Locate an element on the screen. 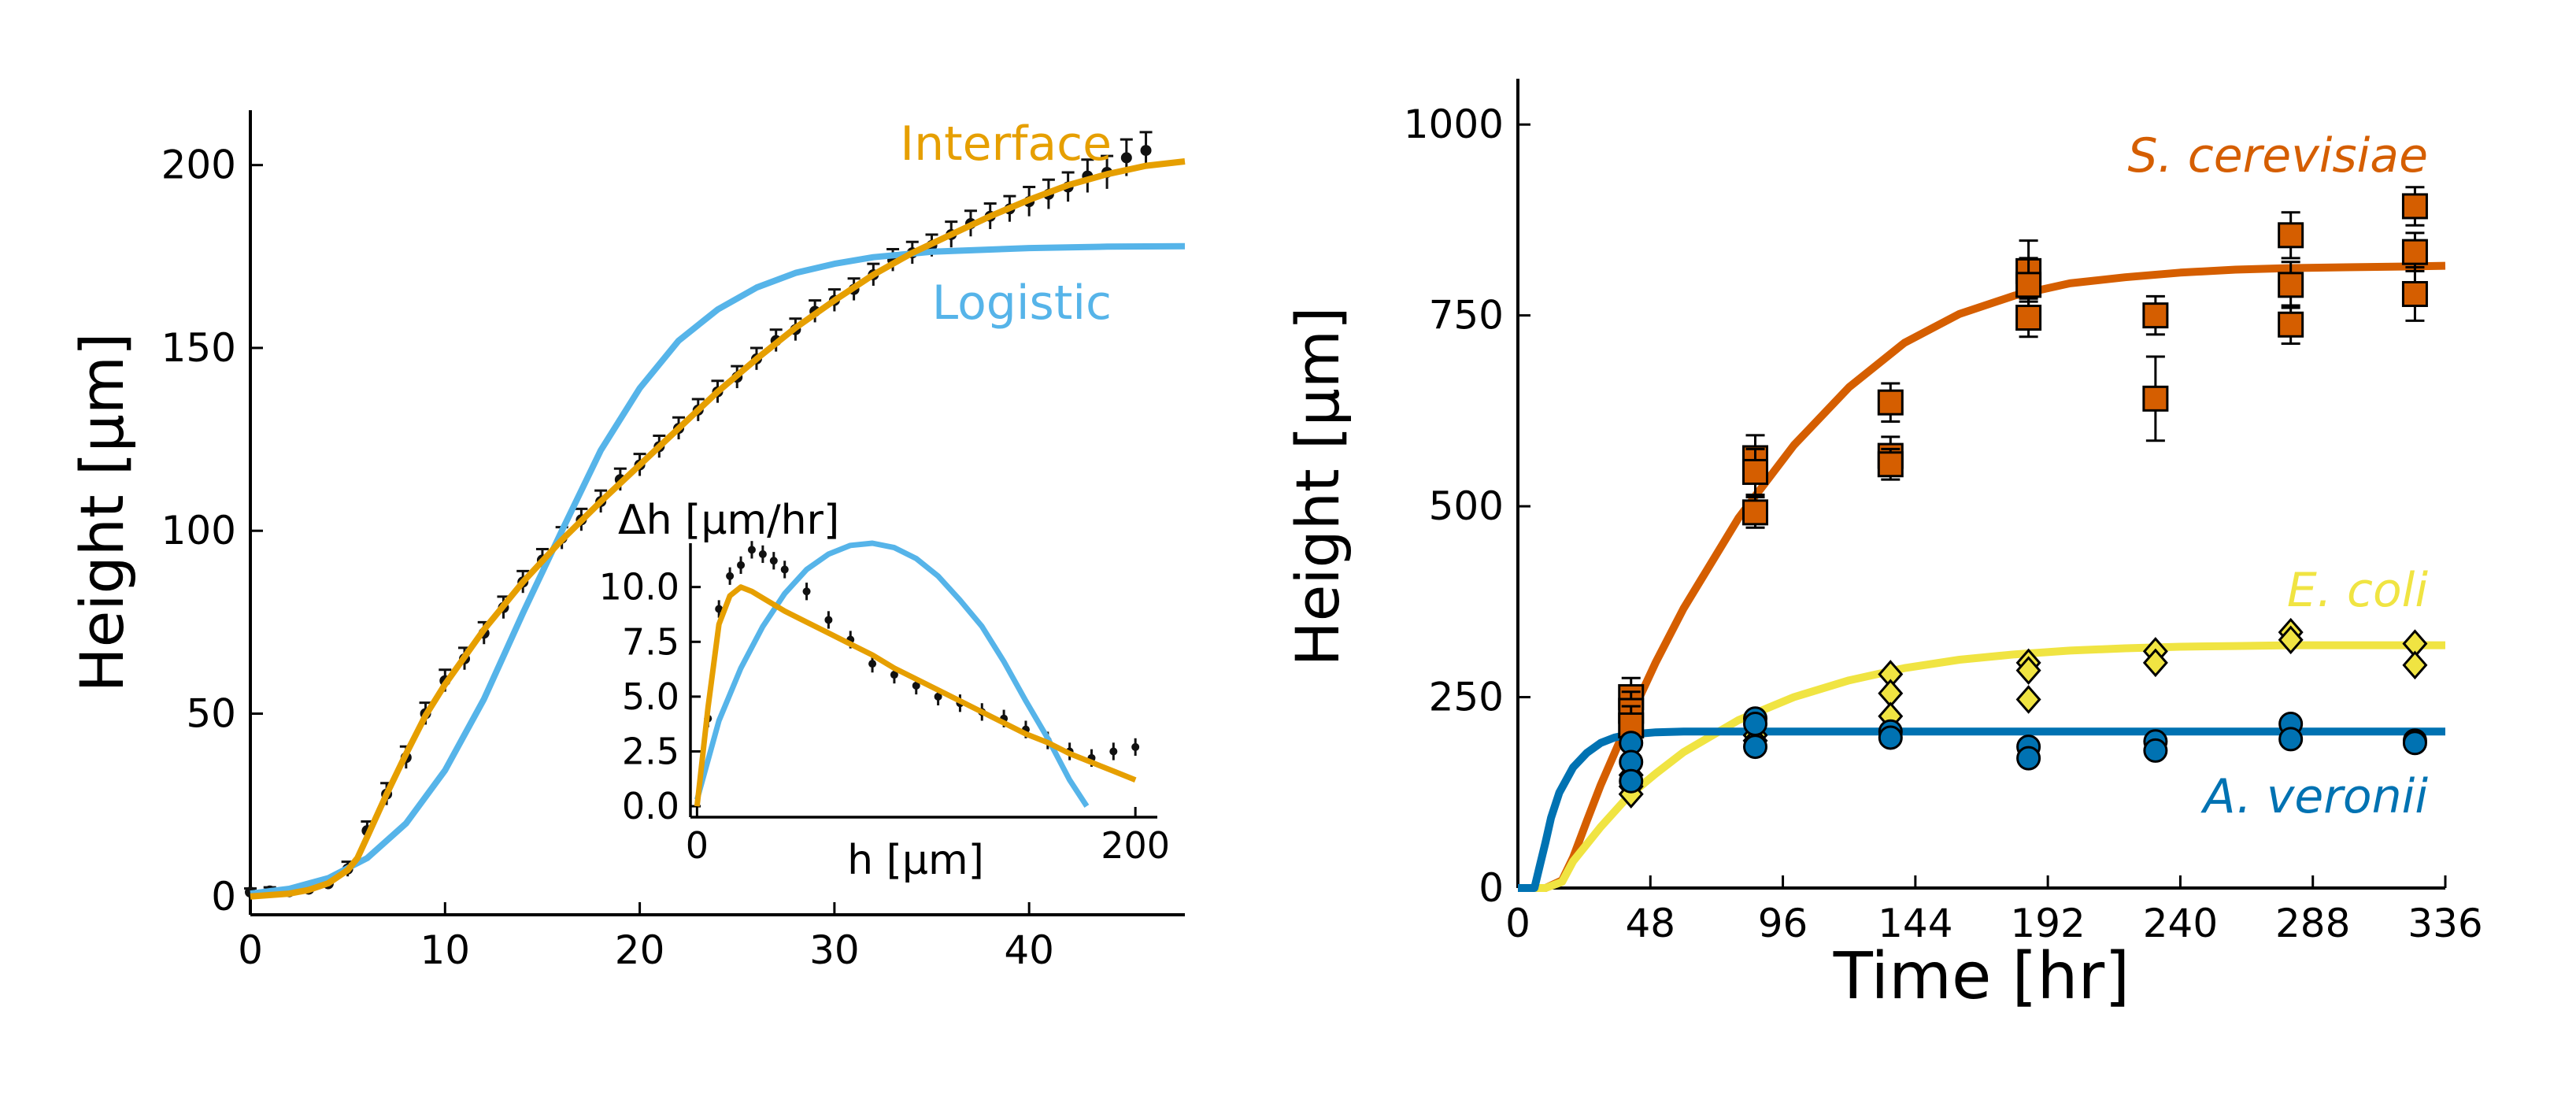  inset-interface-line is located at coordinates (915, 695).